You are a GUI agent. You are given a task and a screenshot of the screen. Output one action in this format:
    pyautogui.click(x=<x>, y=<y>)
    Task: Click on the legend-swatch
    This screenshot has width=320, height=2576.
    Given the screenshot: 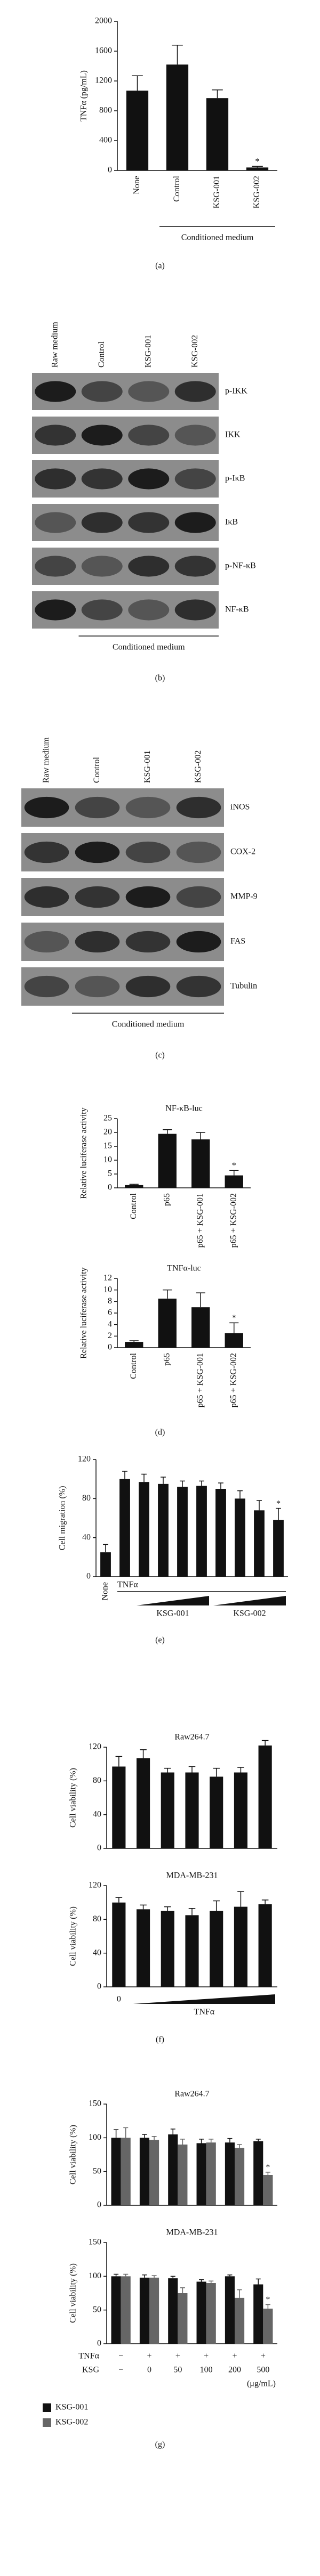 What is the action you would take?
    pyautogui.click(x=47, y=2408)
    